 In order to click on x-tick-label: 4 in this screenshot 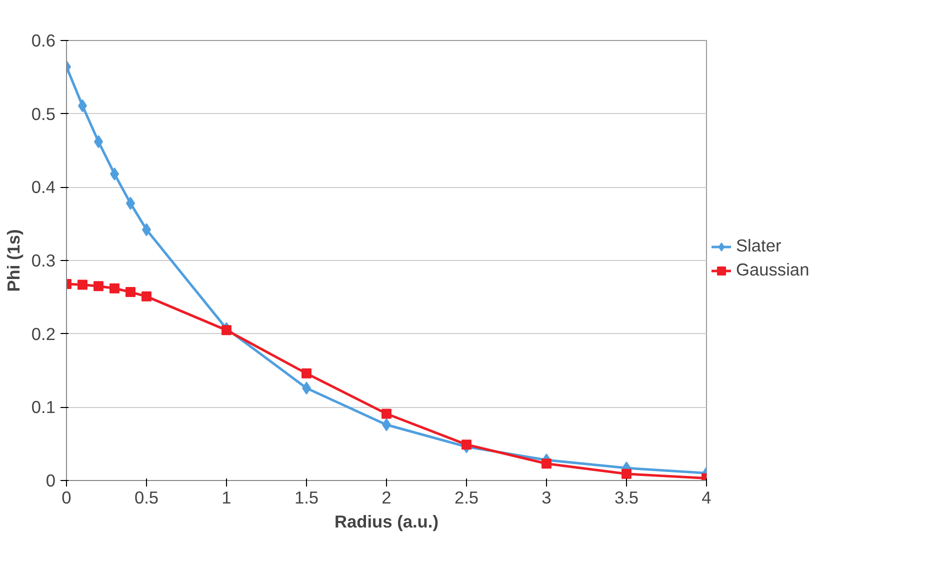, I will do `click(707, 498)`.